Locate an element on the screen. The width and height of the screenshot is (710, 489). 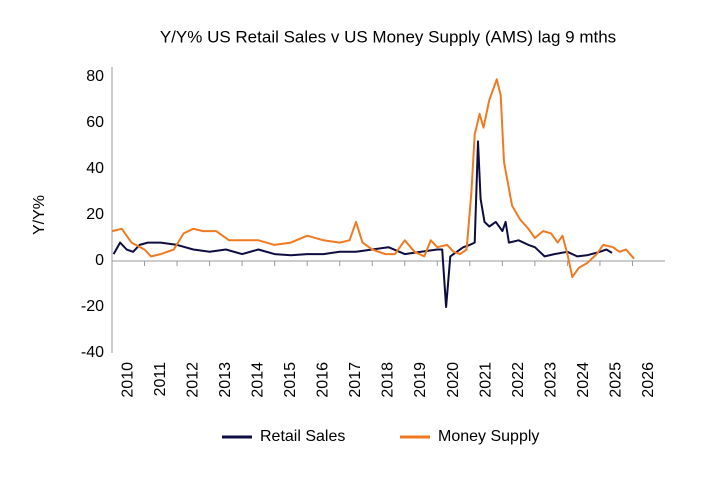
x-tick-label: 2024 is located at coordinates (583, 380).